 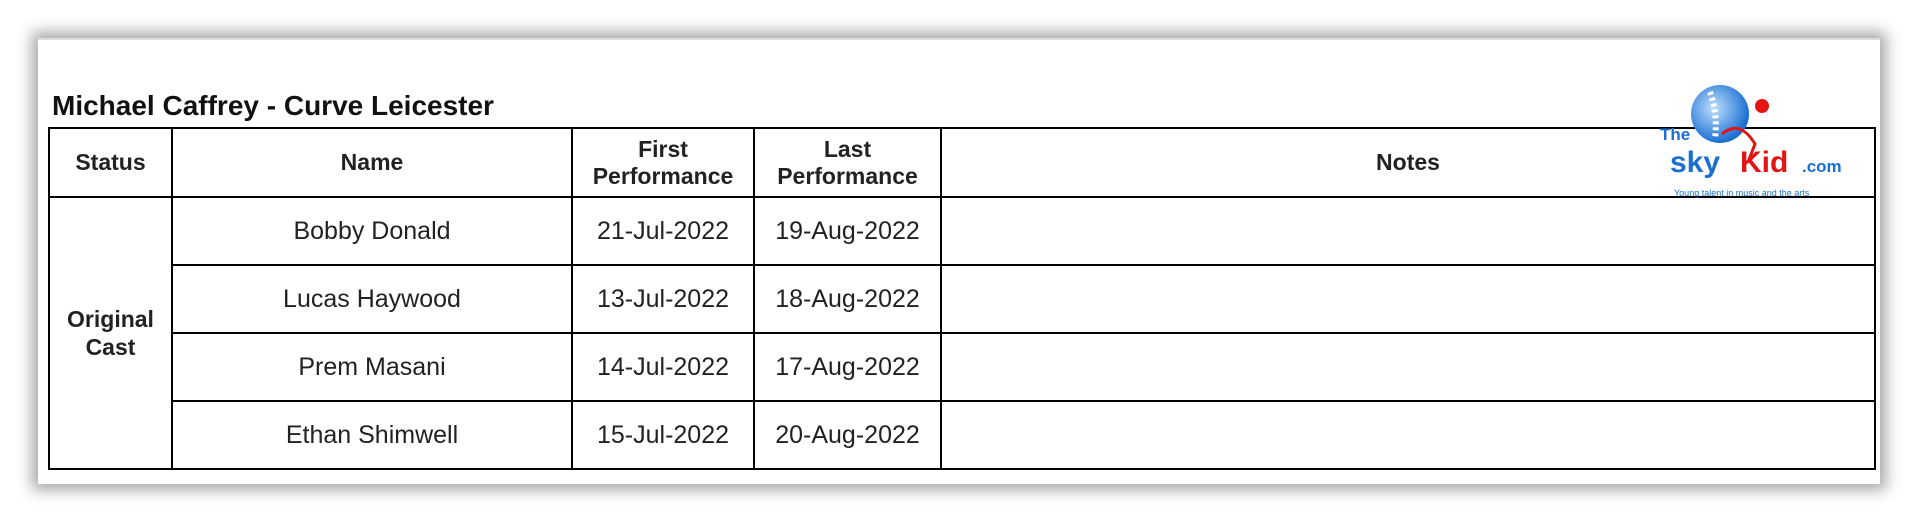 I want to click on first-performance-cell: 15-Jul-2022, so click(x=663, y=435).